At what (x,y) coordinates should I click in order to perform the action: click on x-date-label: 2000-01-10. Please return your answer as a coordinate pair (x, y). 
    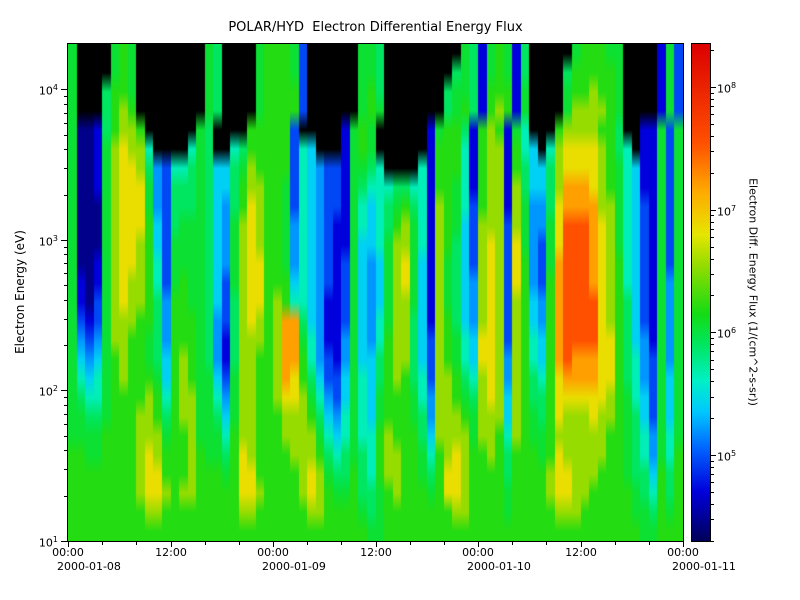
    Looking at the image, I should click on (499, 566).